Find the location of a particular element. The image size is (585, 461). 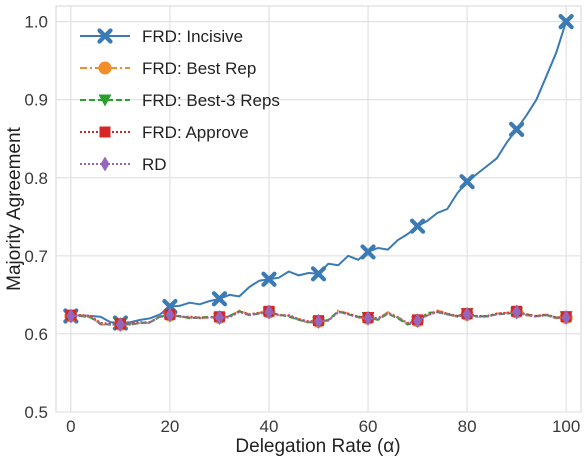

y-tick-label: 0.5 is located at coordinates (36, 412).